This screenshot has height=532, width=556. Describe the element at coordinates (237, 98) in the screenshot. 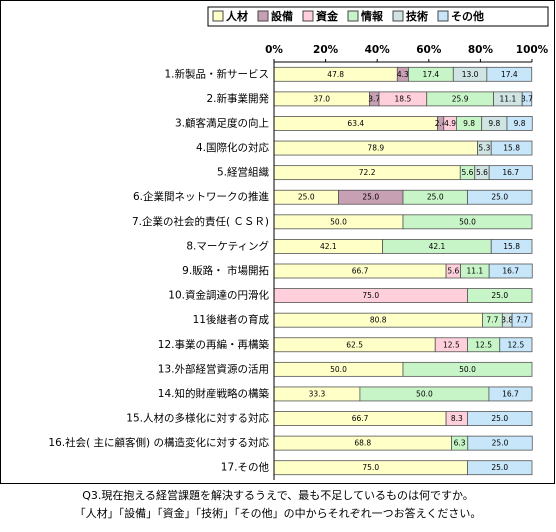

I see `category-label: 2.新事業開発` at that location.